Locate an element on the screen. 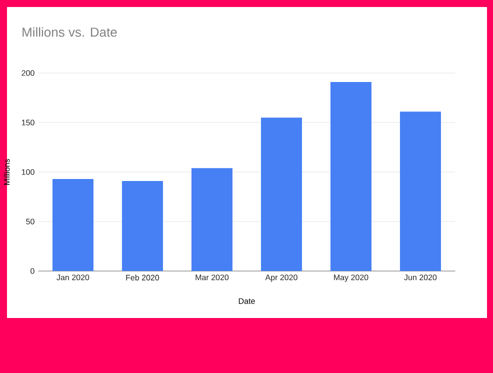  y-tick-label: 0 is located at coordinates (32, 271).